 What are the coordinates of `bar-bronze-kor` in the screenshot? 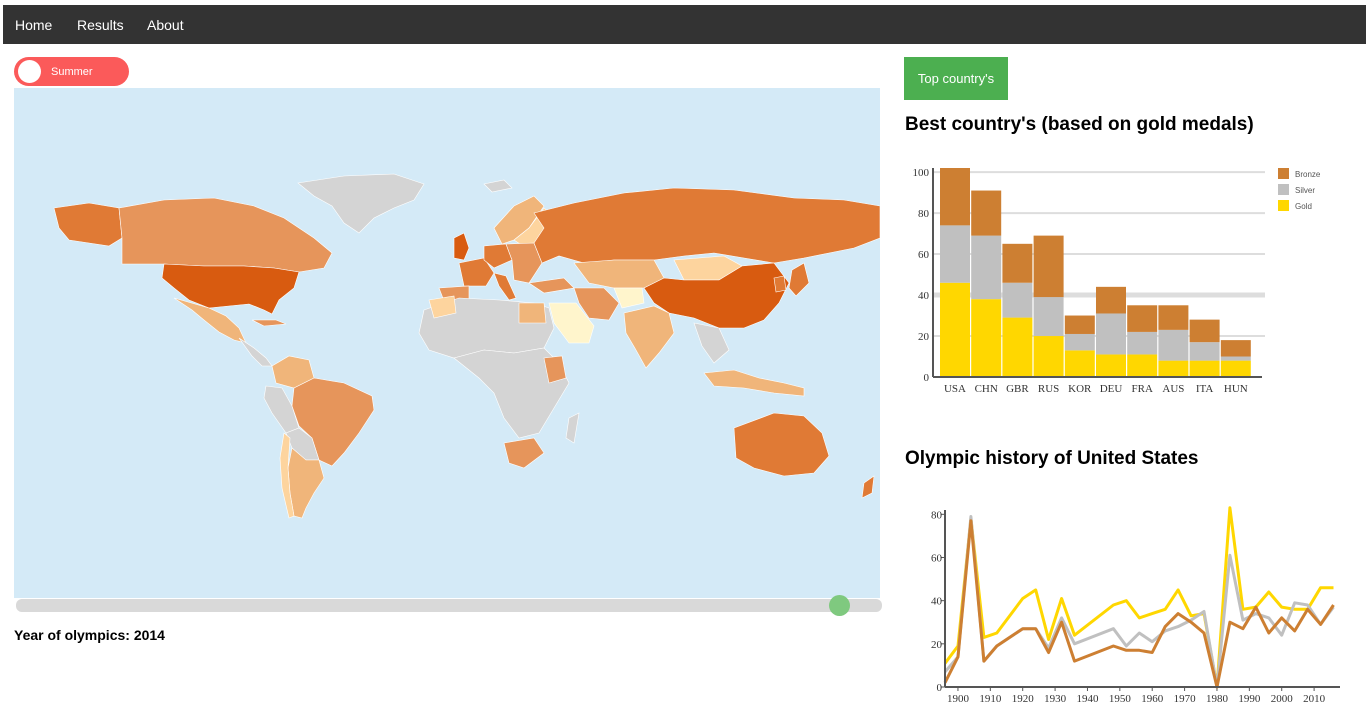 It's located at (1079, 324).